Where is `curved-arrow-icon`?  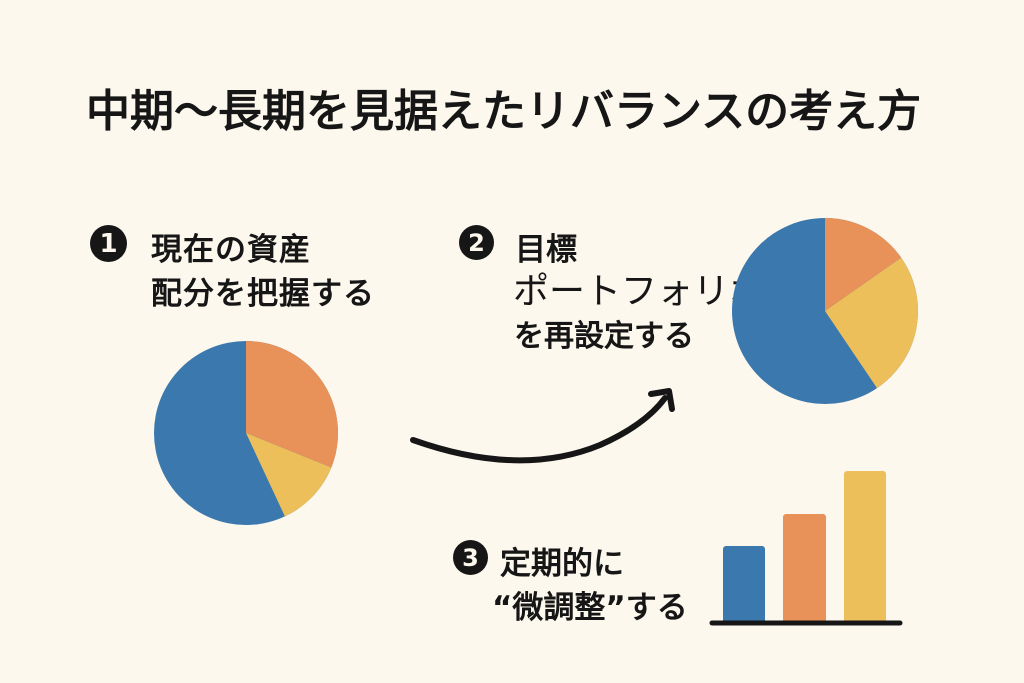
curved-arrow-icon is located at coordinates (542, 426).